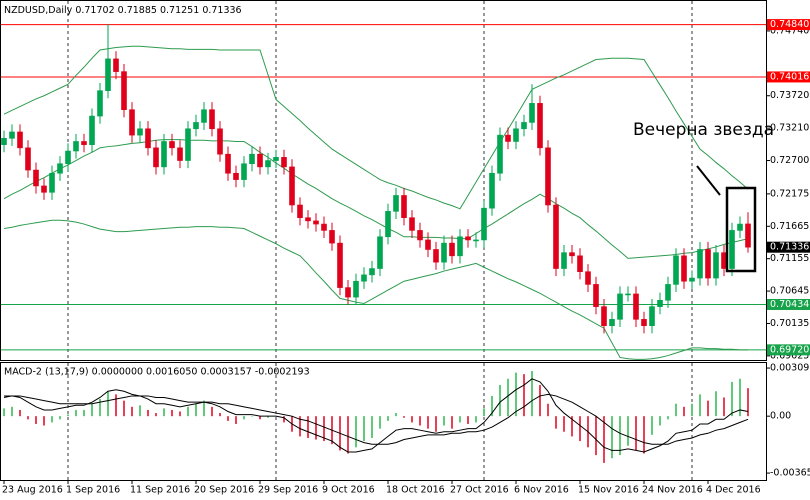  What do you see at coordinates (790, 473) in the screenshot?
I see `y-tick-label: -0.003656` at bounding box center [790, 473].